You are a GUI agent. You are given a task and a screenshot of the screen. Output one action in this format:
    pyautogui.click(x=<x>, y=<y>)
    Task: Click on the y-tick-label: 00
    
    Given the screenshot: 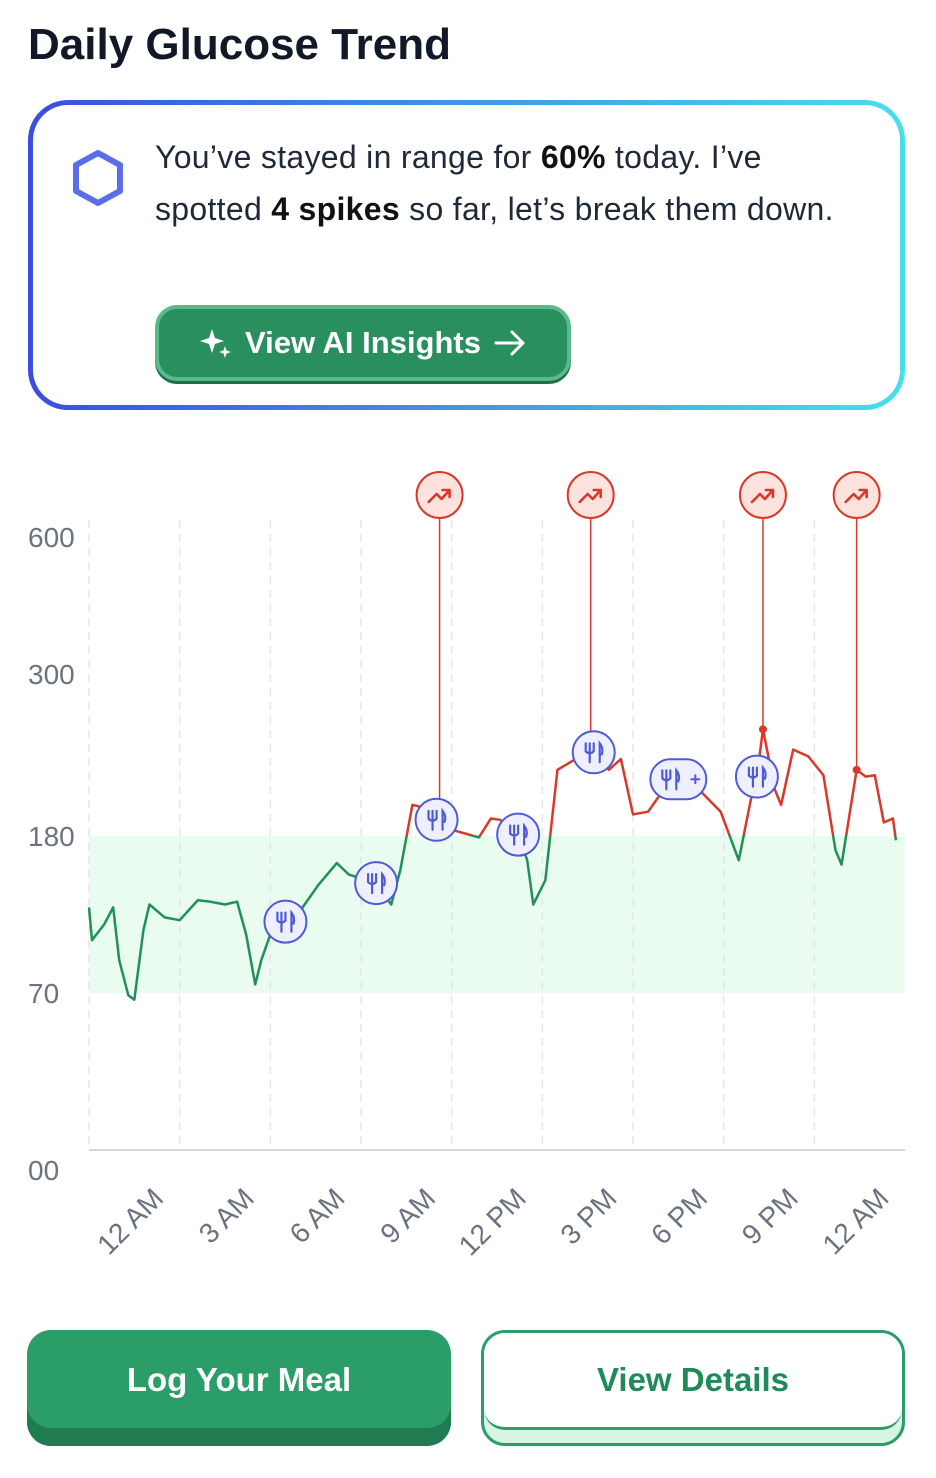 What is the action you would take?
    pyautogui.click(x=43, y=1170)
    